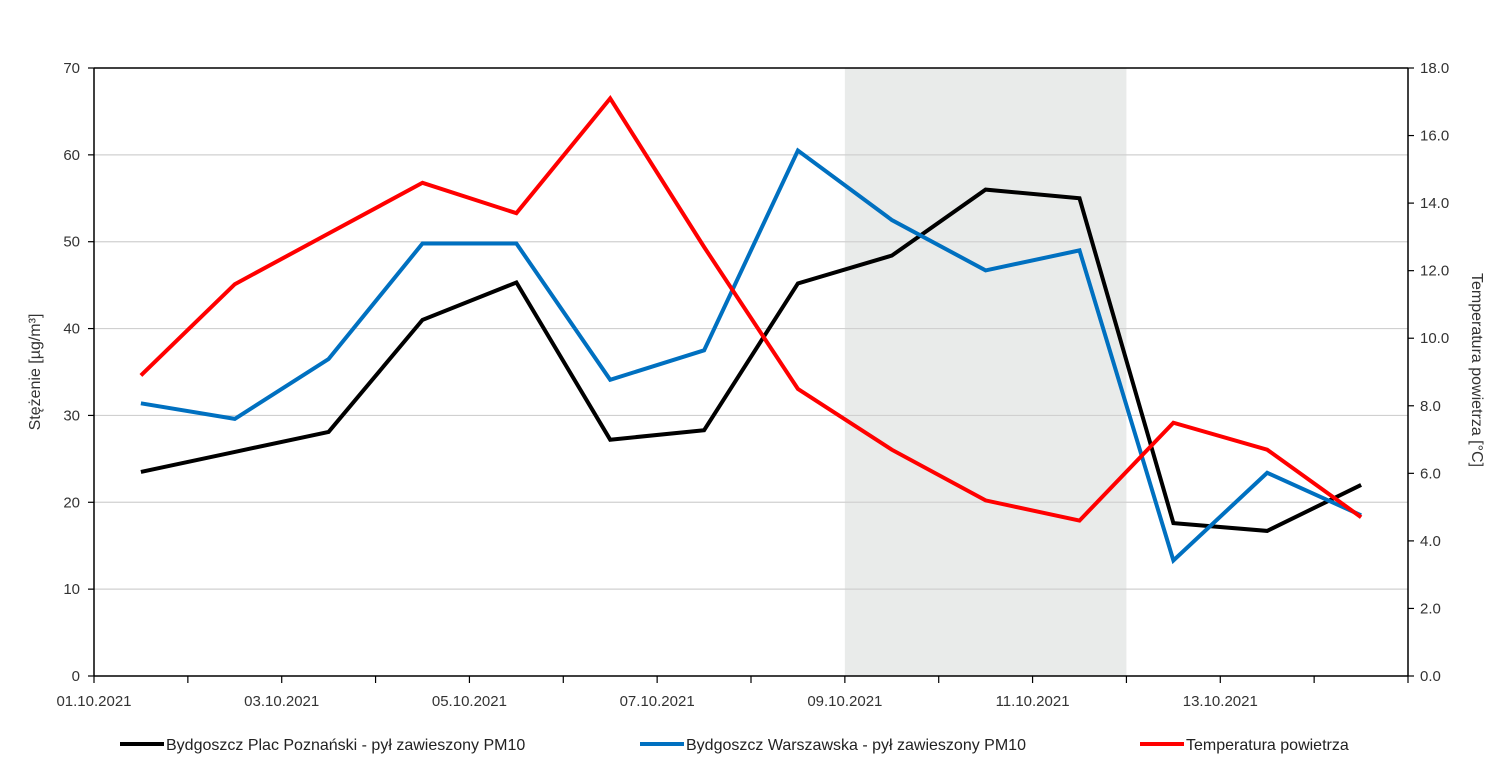  What do you see at coordinates (71, 589) in the screenshot?
I see `left-tick-label: 10` at bounding box center [71, 589].